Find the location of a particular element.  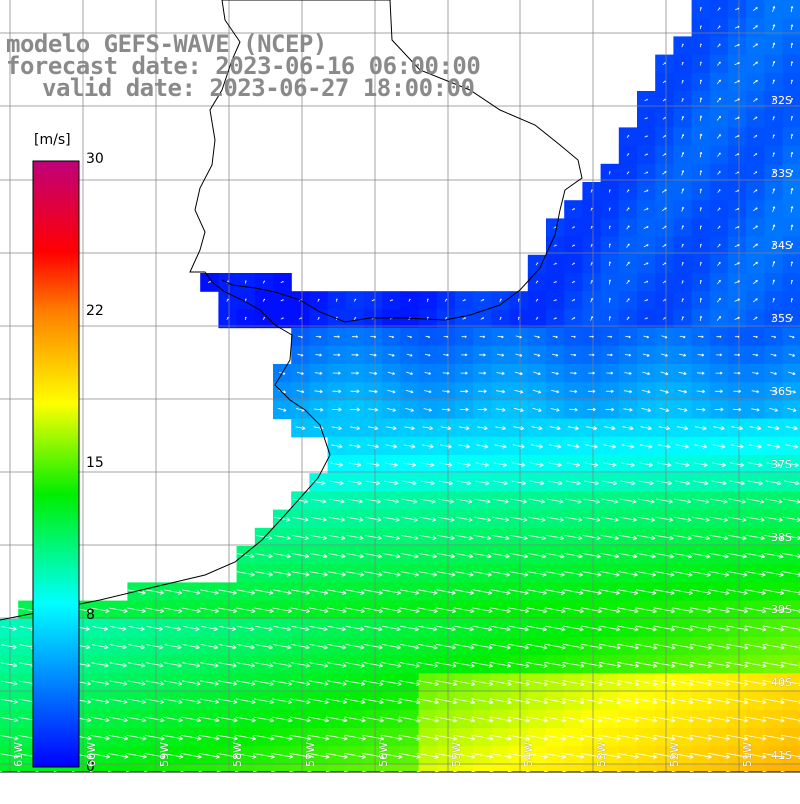

lon-label-60w: 60W is located at coordinates (91, 754).